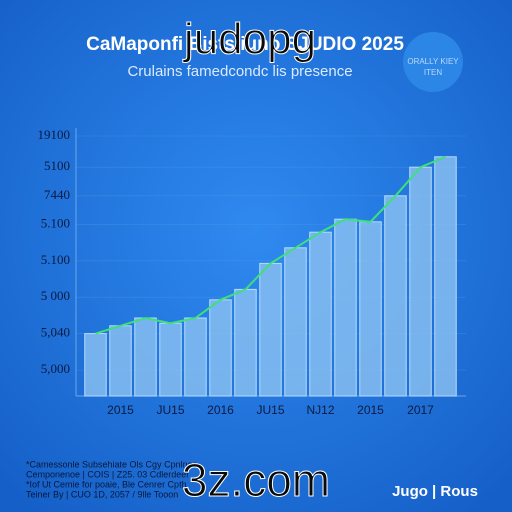  What do you see at coordinates (57, 194) in the screenshot?
I see `y-tick-label: 7440` at bounding box center [57, 194].